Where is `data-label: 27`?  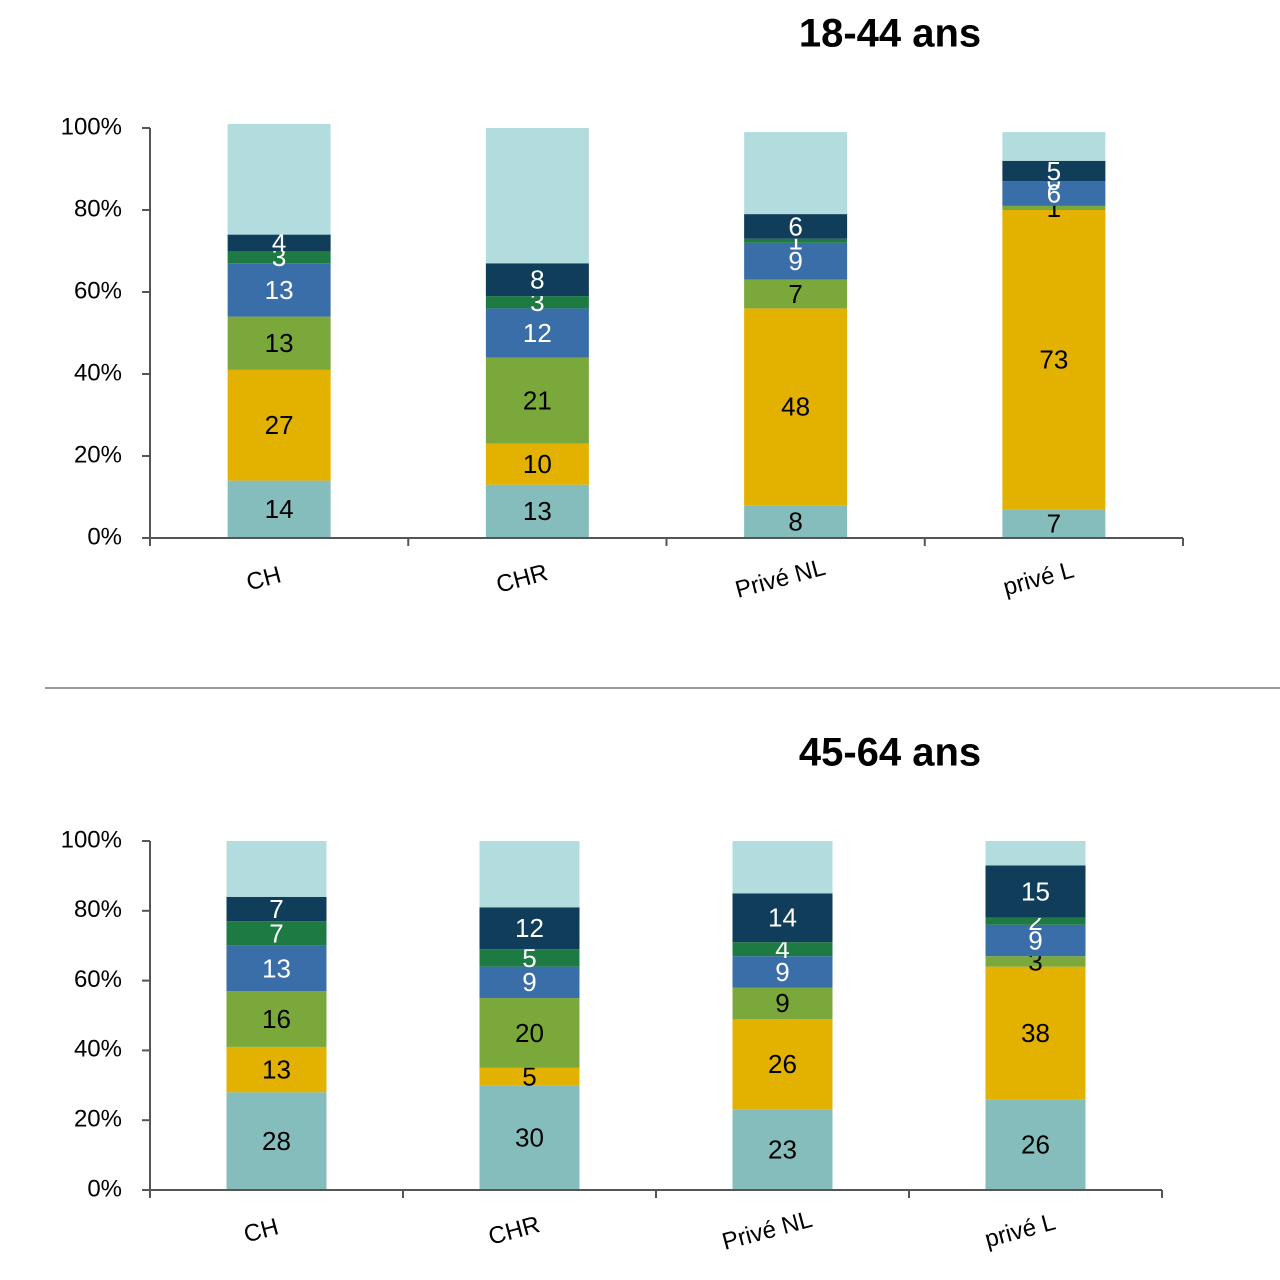 data-label: 27 is located at coordinates (279, 425).